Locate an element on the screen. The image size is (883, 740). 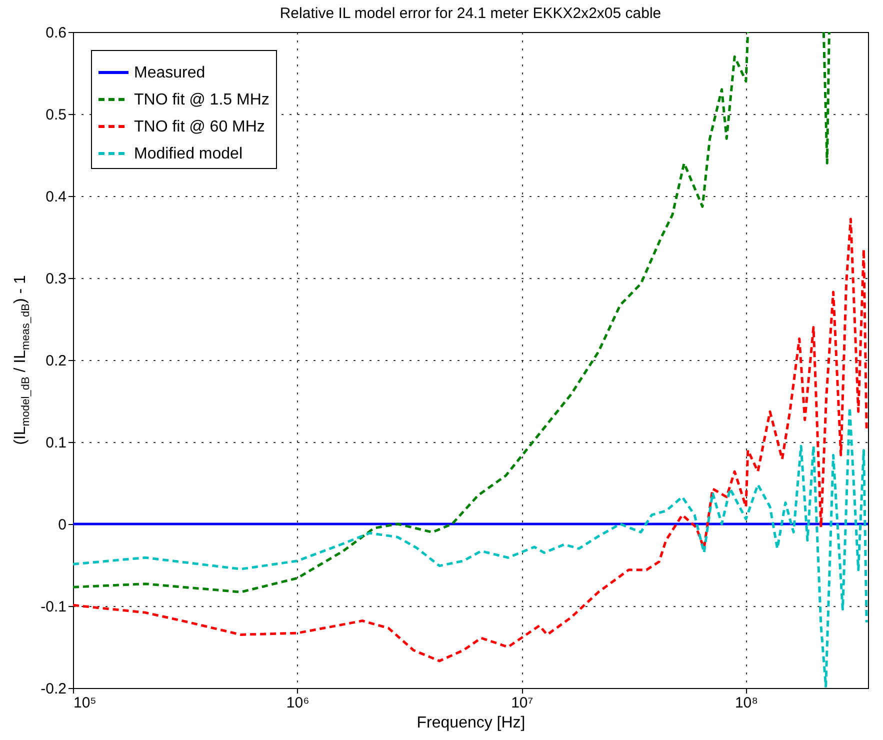
legend-label: Modified model is located at coordinates (188, 154).